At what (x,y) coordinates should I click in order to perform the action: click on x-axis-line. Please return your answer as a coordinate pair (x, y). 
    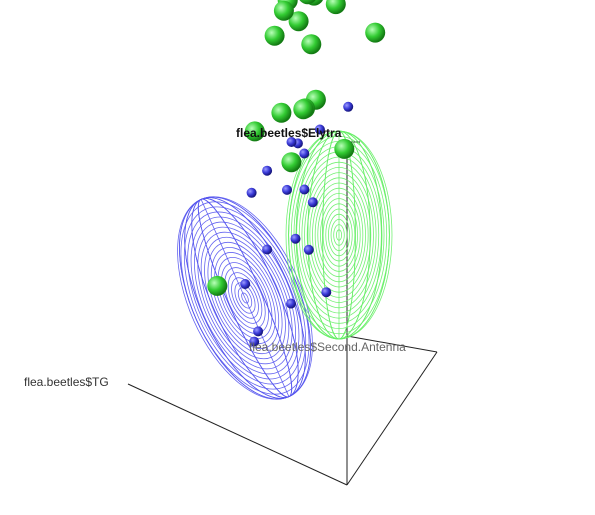
    Looking at the image, I should click on (237, 434).